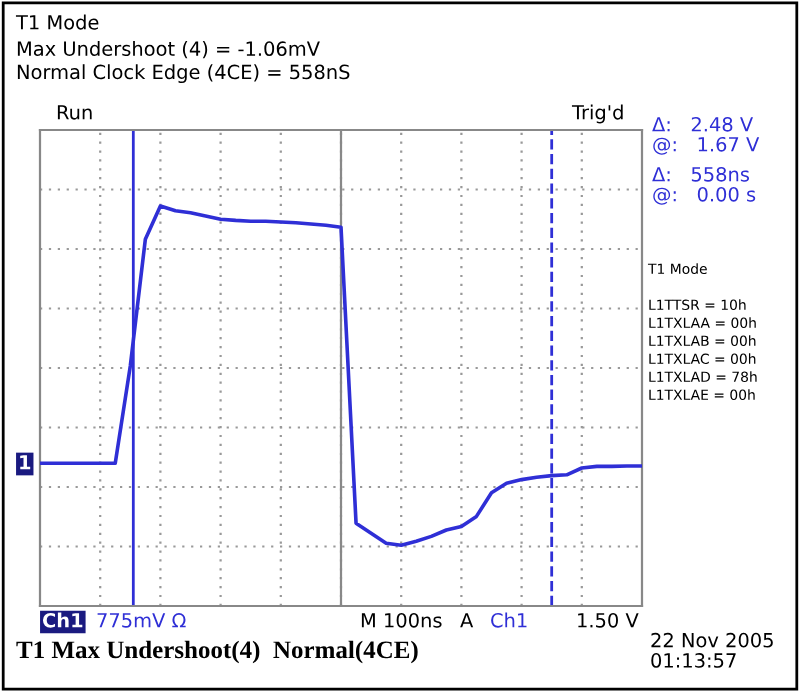 The image size is (800, 692). What do you see at coordinates (712, 650) in the screenshot?
I see `text: 22 Nov 2005 01:13:57` at bounding box center [712, 650].